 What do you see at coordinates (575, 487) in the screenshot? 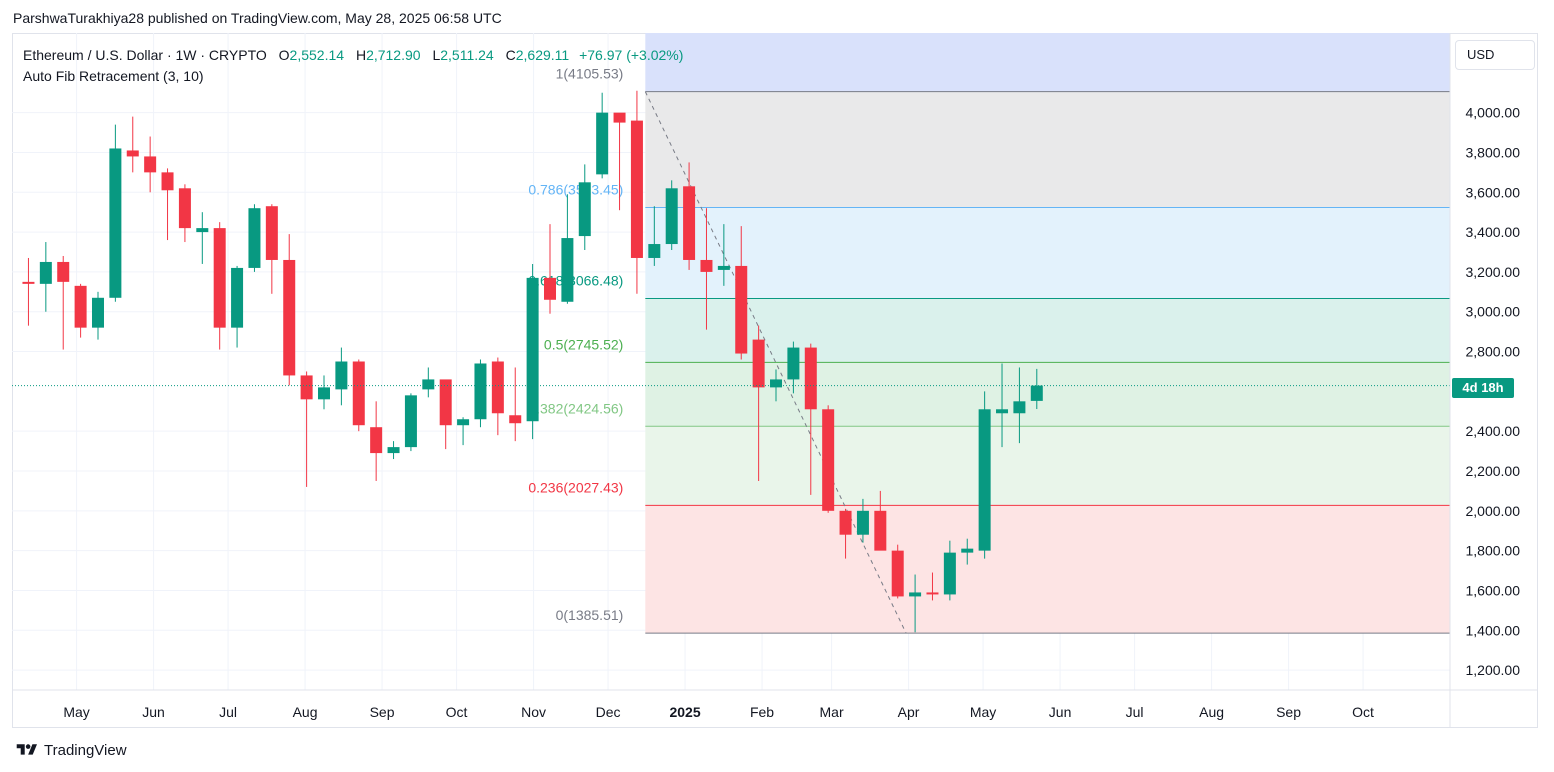
I see `fib-level-label: 0.236(2027.43)` at bounding box center [575, 487].